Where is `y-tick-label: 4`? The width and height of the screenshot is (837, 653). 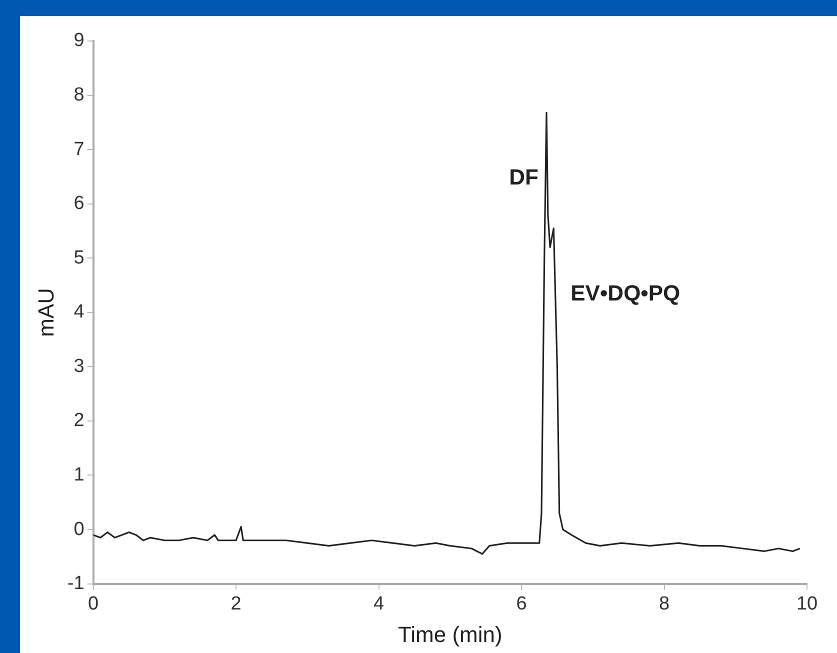 y-tick-label: 4 is located at coordinates (79, 312).